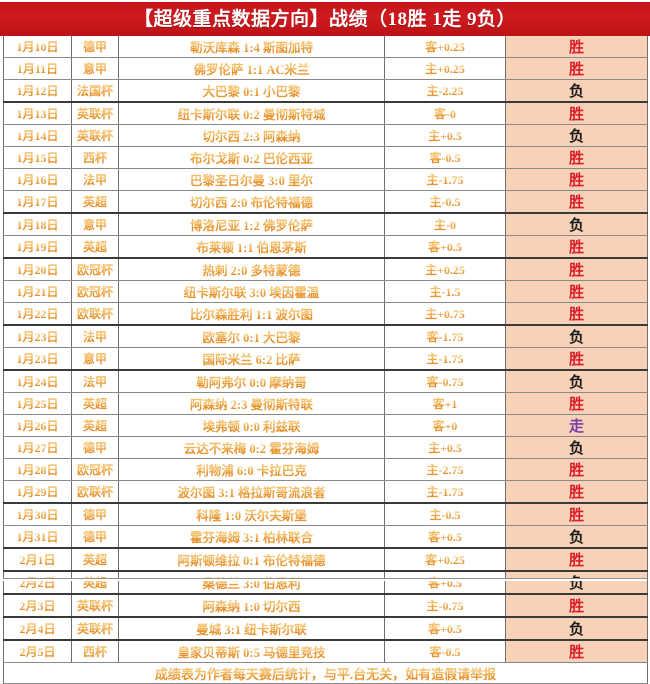 The image size is (650, 684). What do you see at coordinates (445, 202) in the screenshot?
I see `cell-handicap: 主-0.5` at bounding box center [445, 202].